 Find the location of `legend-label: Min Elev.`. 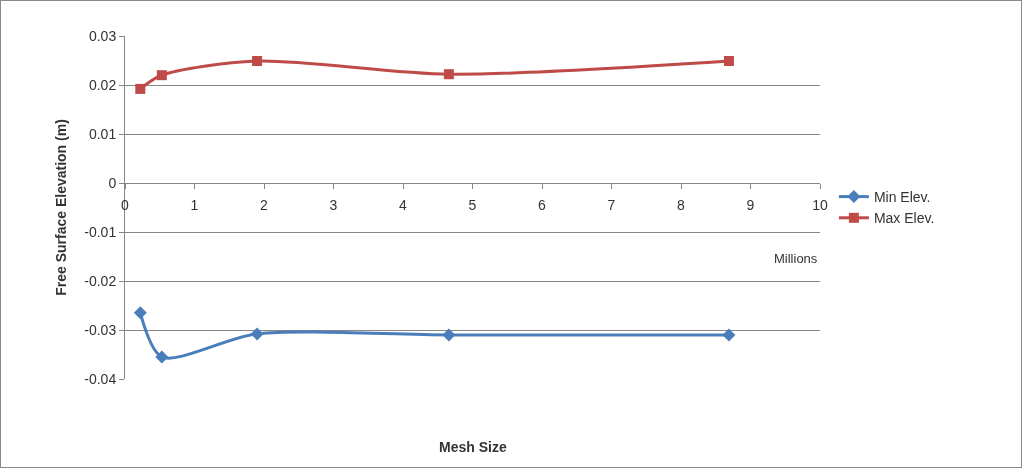

legend-label: Min Elev. is located at coordinates (902, 197).